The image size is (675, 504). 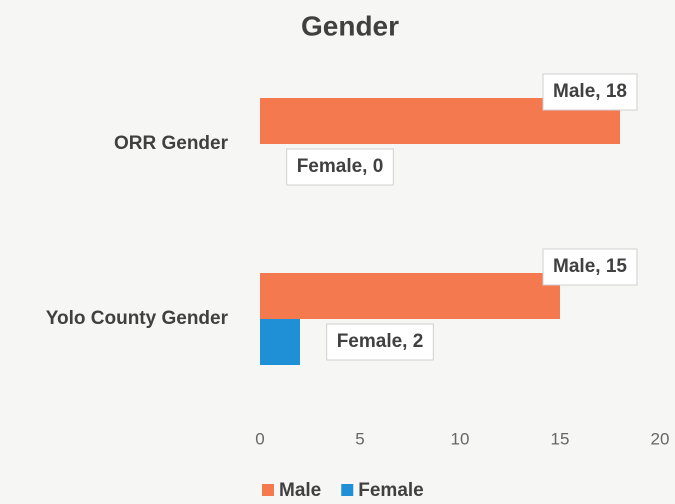 I want to click on y-tick-label: Yolo County Gender, so click(x=137, y=318).